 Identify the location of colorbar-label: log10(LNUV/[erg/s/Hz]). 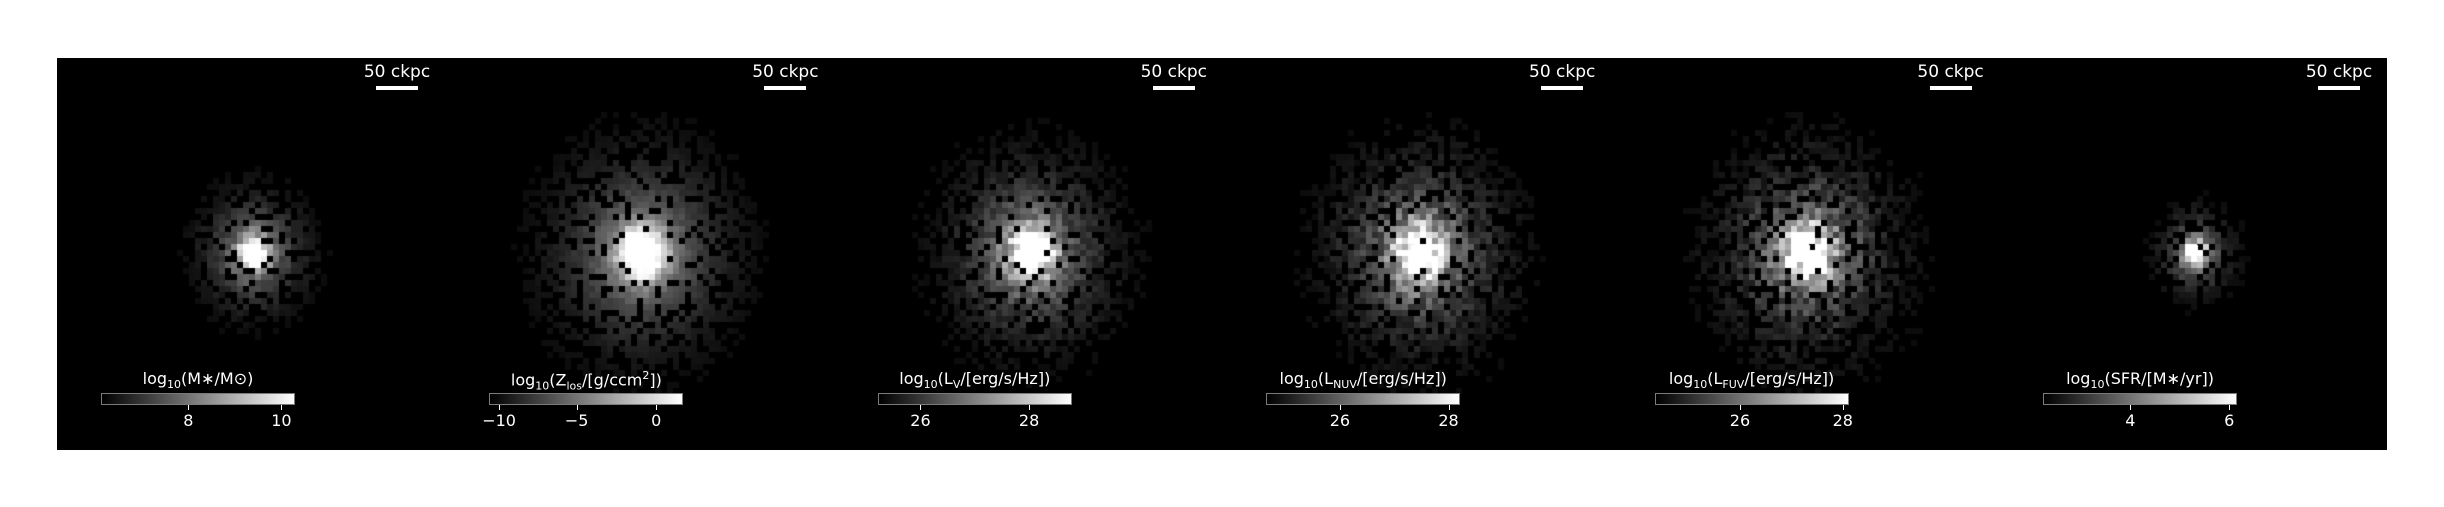
(1363, 380).